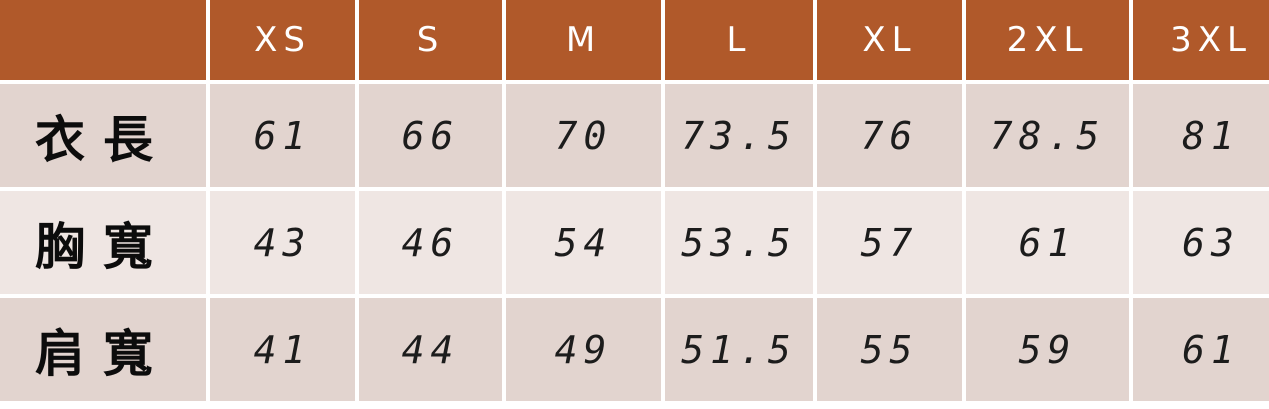 This screenshot has width=1269, height=409. What do you see at coordinates (739, 349) in the screenshot?
I see `table-cell: 51.5` at bounding box center [739, 349].